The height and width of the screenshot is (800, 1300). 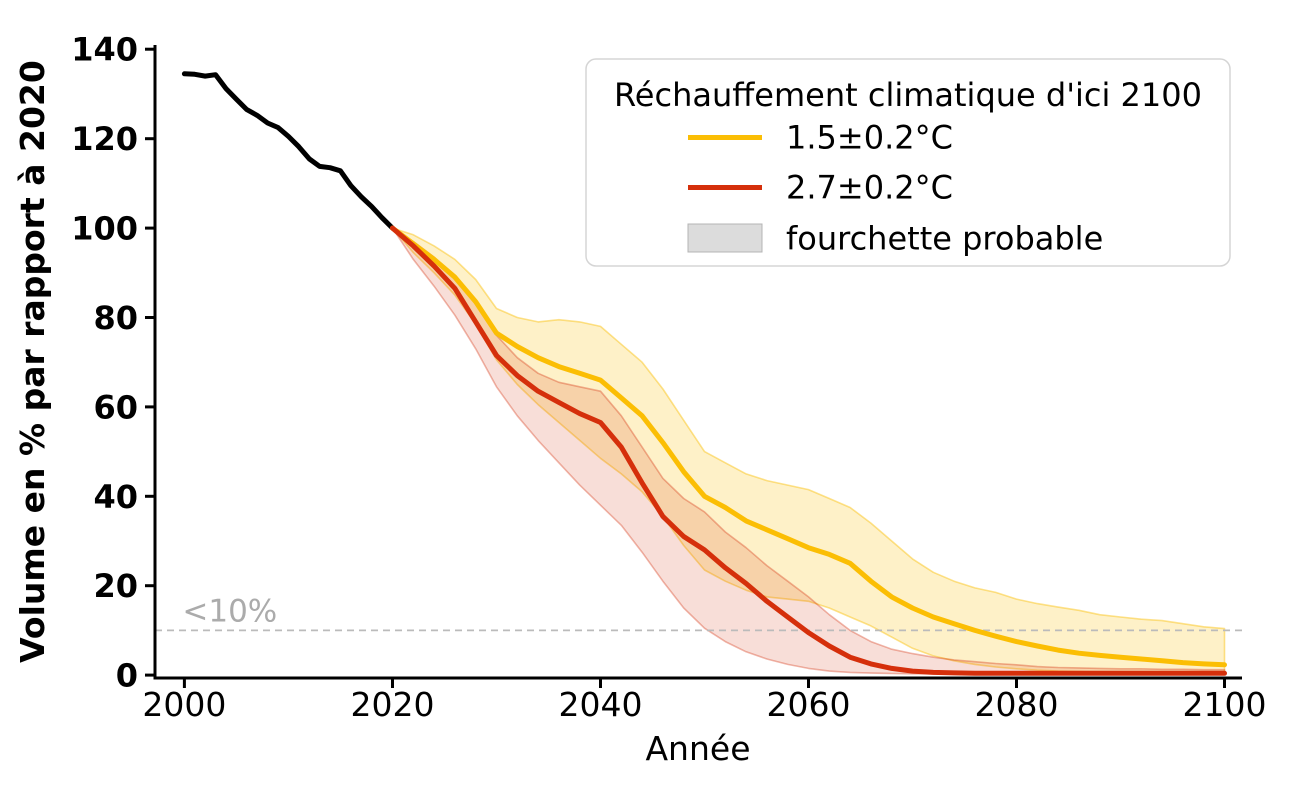 I want to click on x-tick-label-2040: 2040, so click(x=601, y=704).